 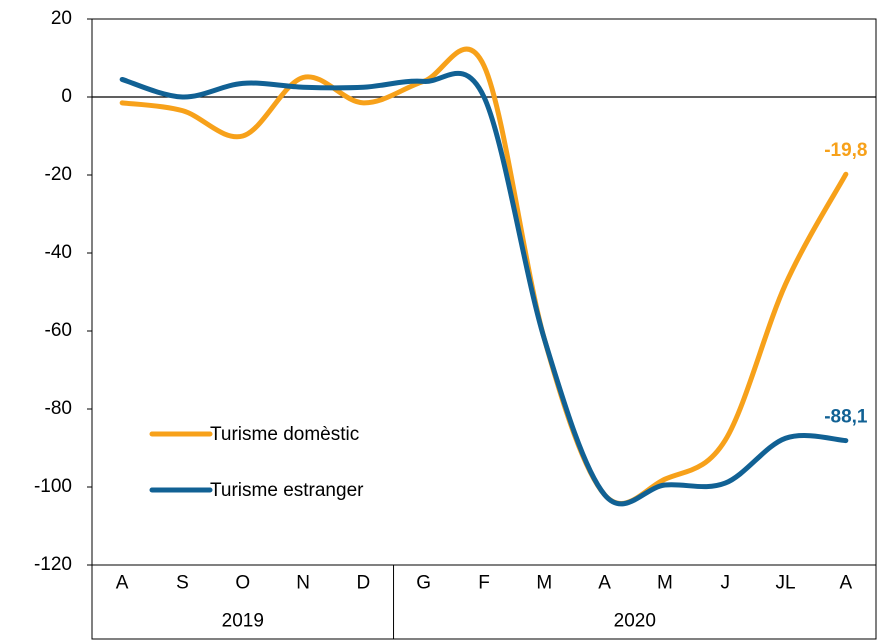 What do you see at coordinates (53, 486) in the screenshot?
I see `y-tick-label: -100` at bounding box center [53, 486].